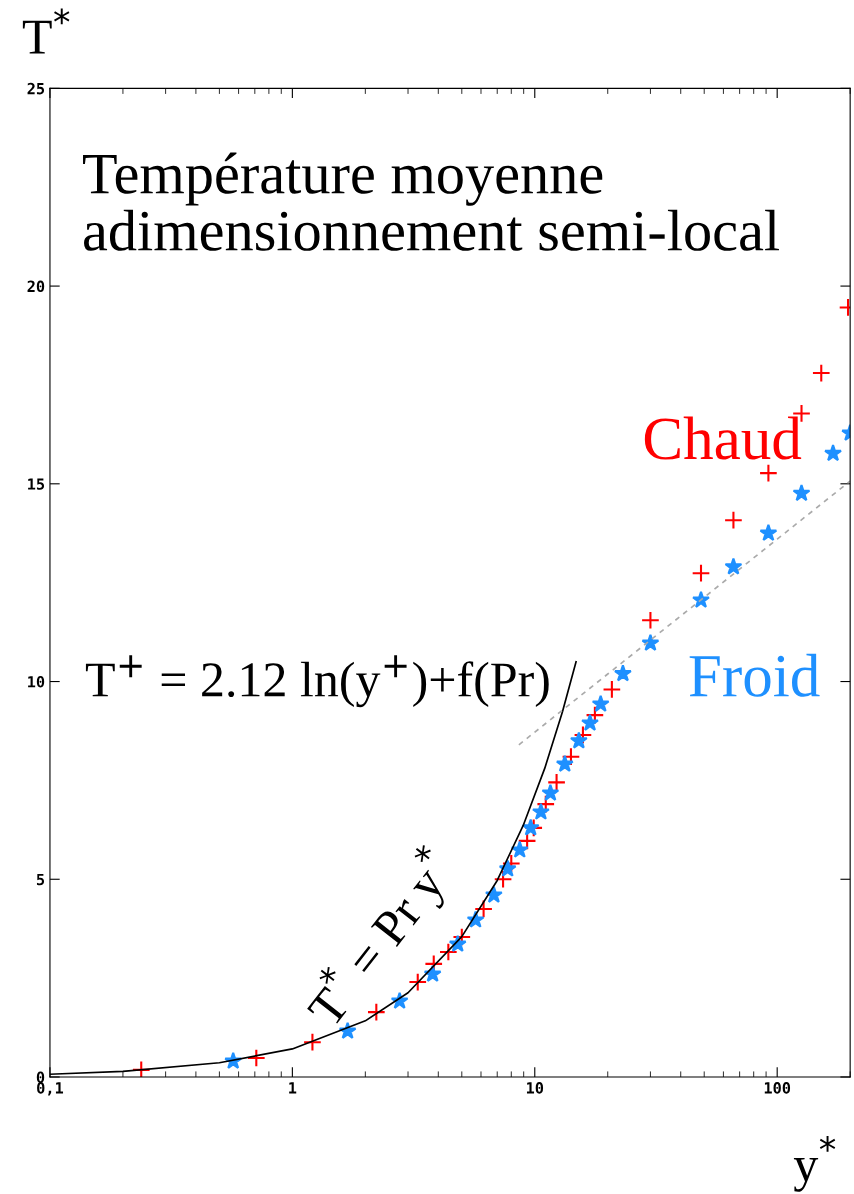 The width and height of the screenshot is (854, 1194). I want to click on x-axis-title: y$^{*}$, so click(814, 1163).